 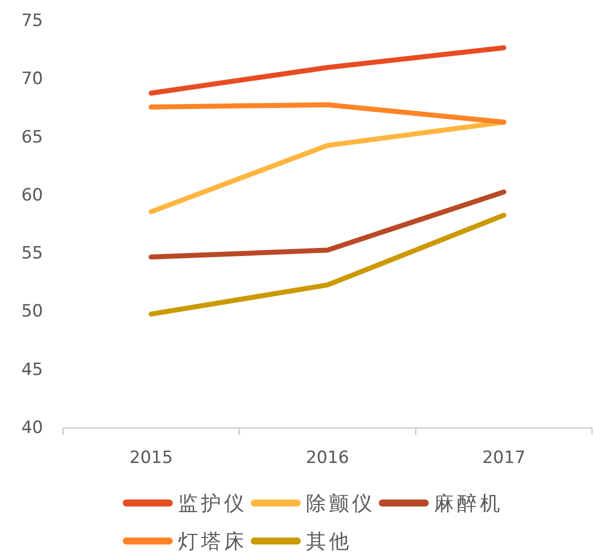 What do you see at coordinates (32, 137) in the screenshot?
I see `y-tick-label: 65` at bounding box center [32, 137].